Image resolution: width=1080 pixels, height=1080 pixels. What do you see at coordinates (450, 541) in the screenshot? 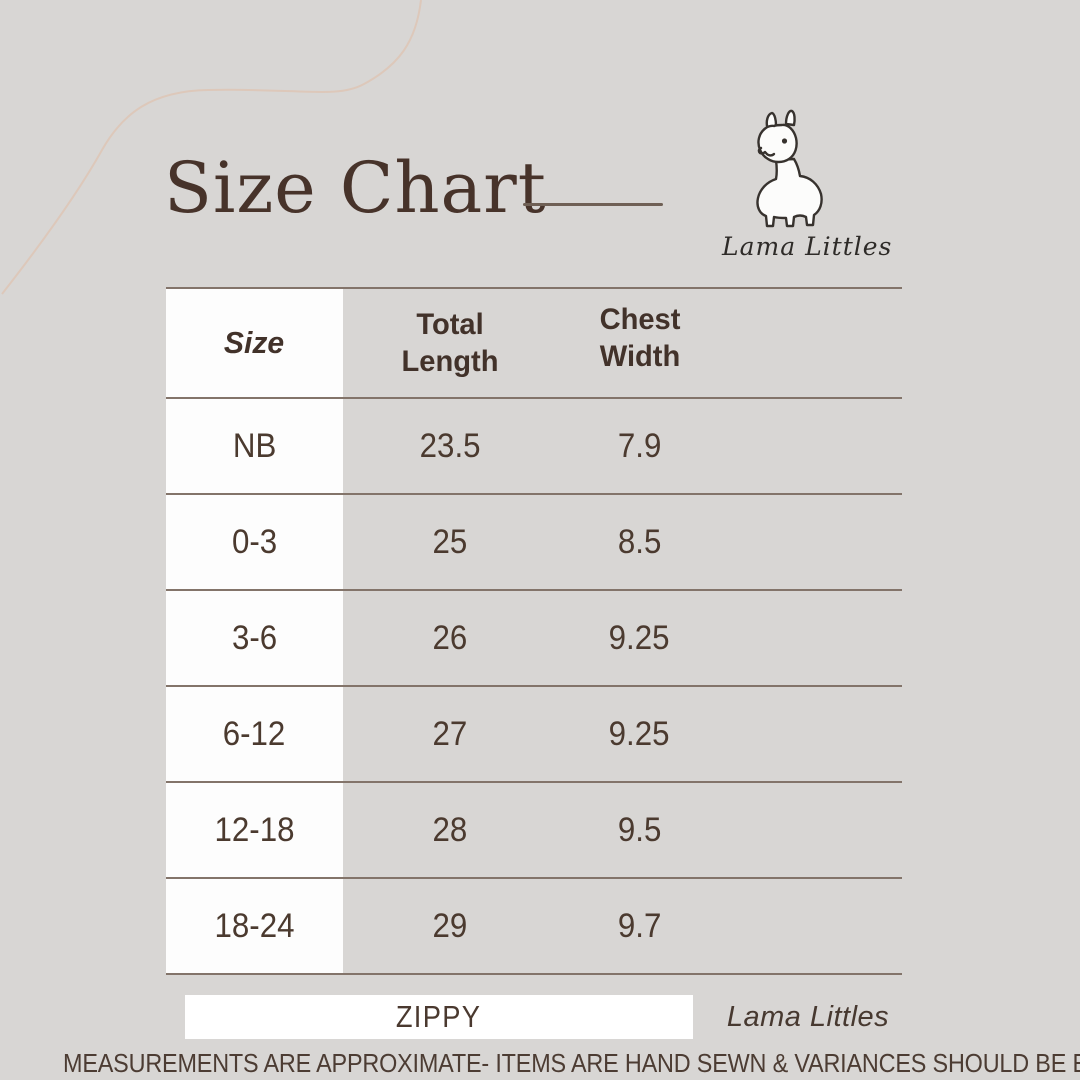
I see `total-length-cell: 25` at bounding box center [450, 541].